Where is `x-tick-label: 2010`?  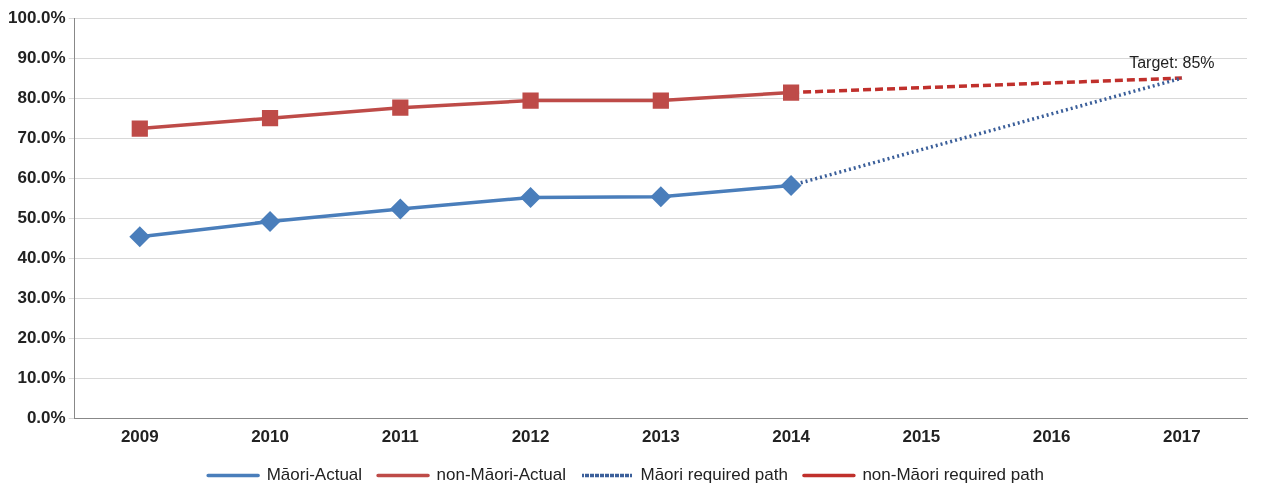
x-tick-label: 2010 is located at coordinates (270, 437).